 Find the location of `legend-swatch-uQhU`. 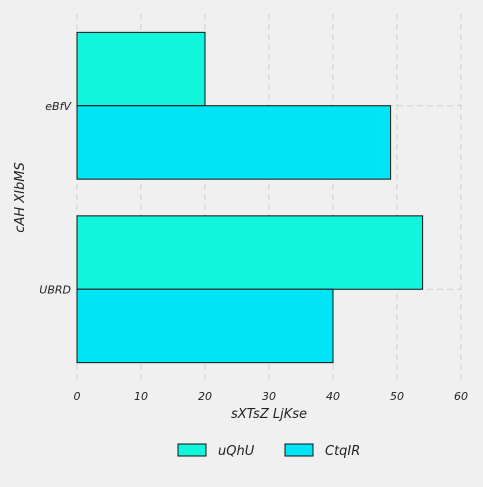

legend-swatch-uQhU is located at coordinates (192, 450).